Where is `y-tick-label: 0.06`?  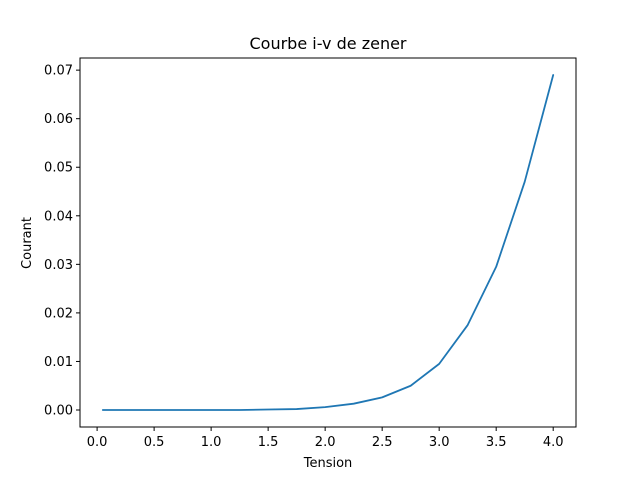 y-tick-label: 0.06 is located at coordinates (58, 119).